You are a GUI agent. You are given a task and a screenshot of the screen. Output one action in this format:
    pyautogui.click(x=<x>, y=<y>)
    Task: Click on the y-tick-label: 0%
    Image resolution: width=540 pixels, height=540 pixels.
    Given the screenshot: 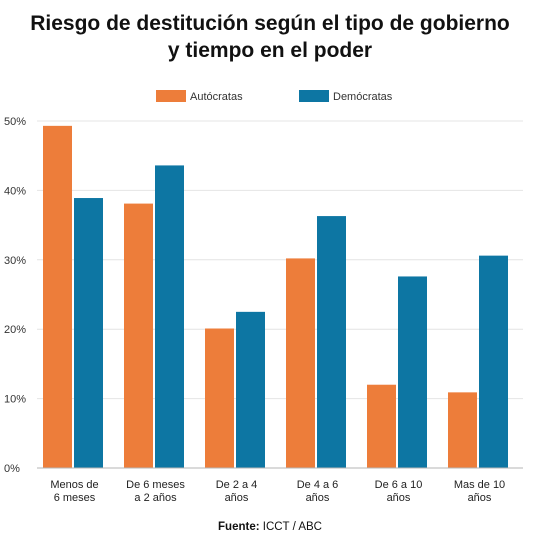 What is the action you would take?
    pyautogui.click(x=12, y=469)
    